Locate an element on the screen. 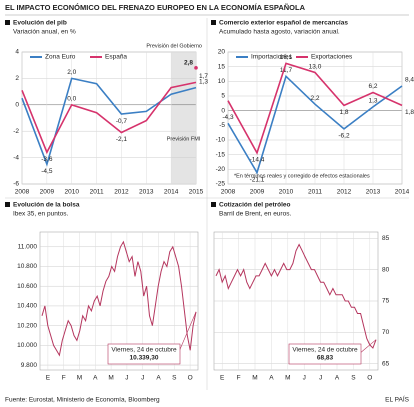 This screenshot has height=407, width=414. y-tick-label: -15 is located at coordinates (221, 154).